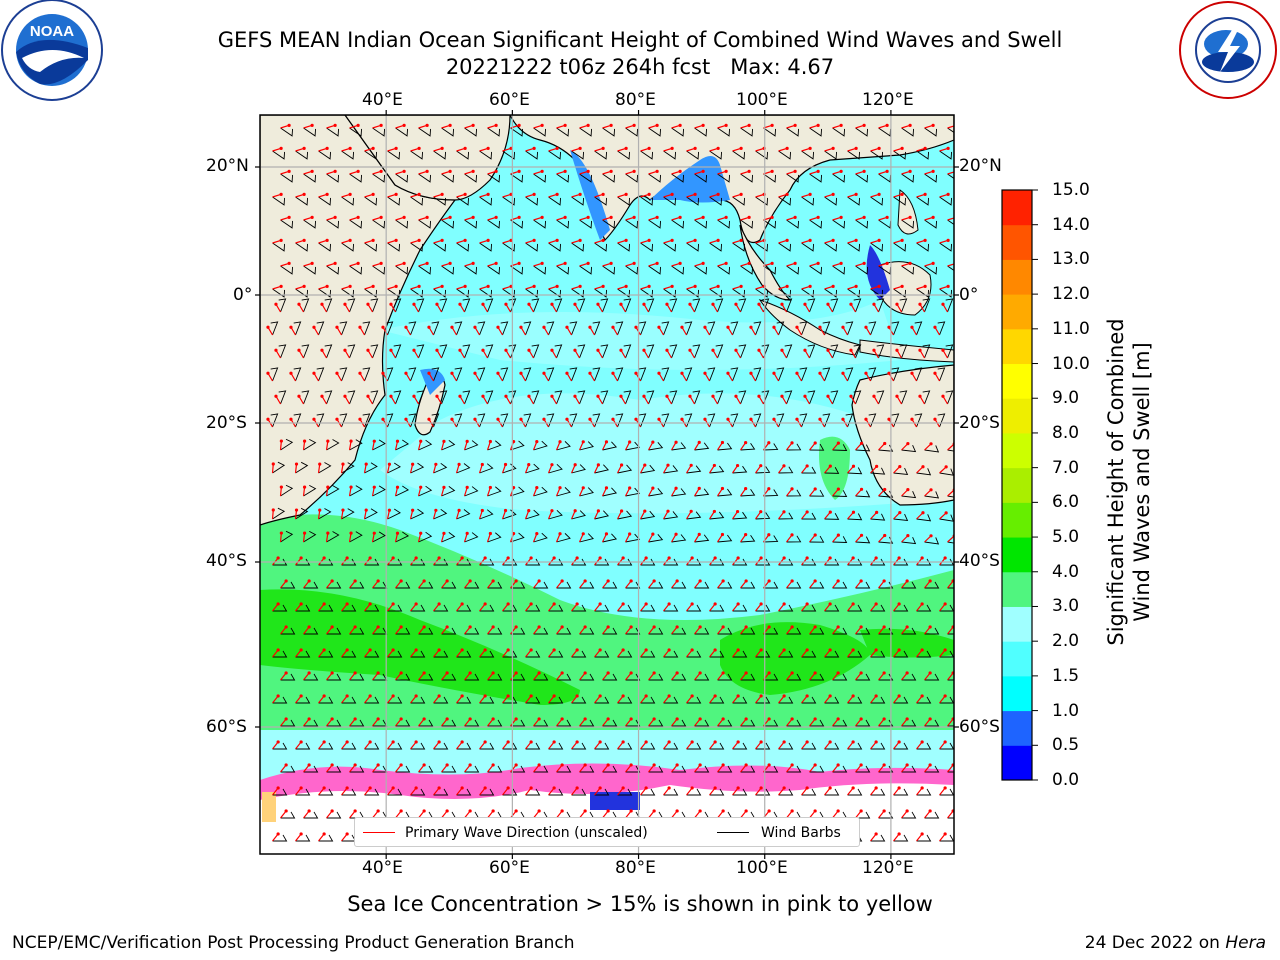 The width and height of the screenshot is (1280, 960). I want to click on lat-label-right-40s: 40°S, so click(979, 561).